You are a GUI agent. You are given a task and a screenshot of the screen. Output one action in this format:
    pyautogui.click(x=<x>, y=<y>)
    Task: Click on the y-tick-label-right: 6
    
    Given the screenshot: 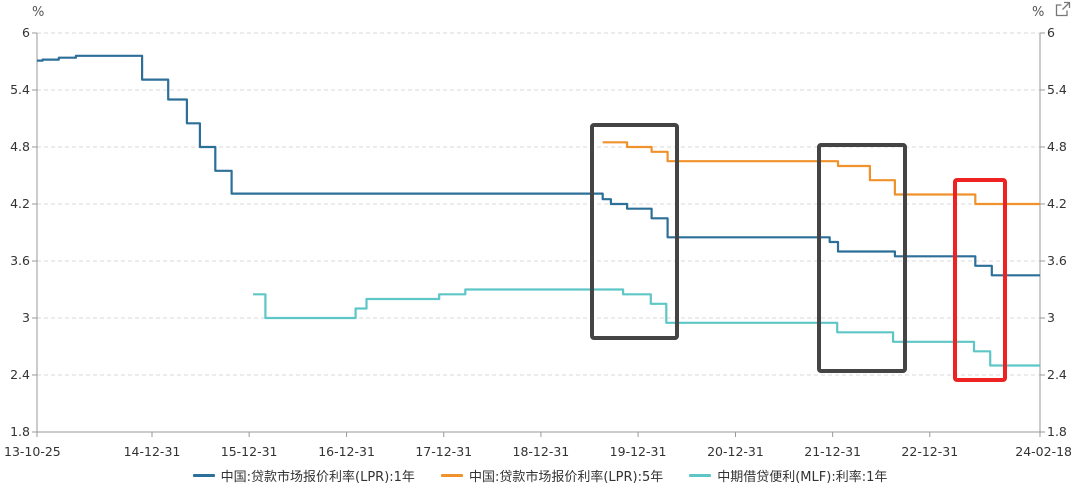 What is the action you would take?
    pyautogui.click(x=1051, y=32)
    